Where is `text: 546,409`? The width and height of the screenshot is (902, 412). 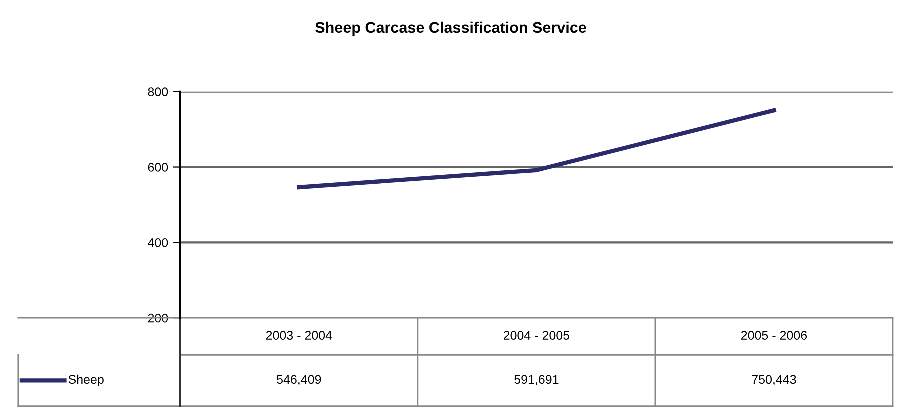
text: 546,409 is located at coordinates (299, 380).